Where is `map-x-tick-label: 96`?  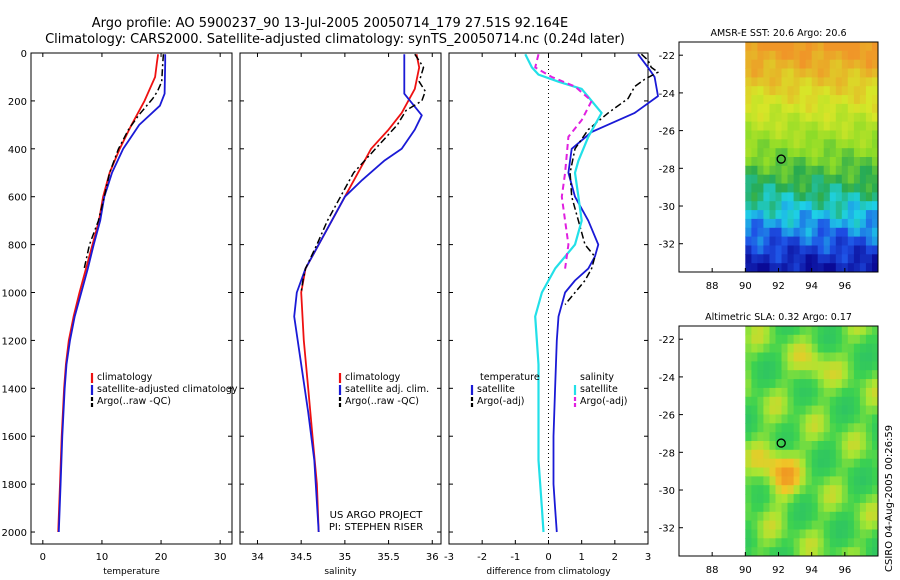 map-x-tick-label: 96 is located at coordinates (844, 286).